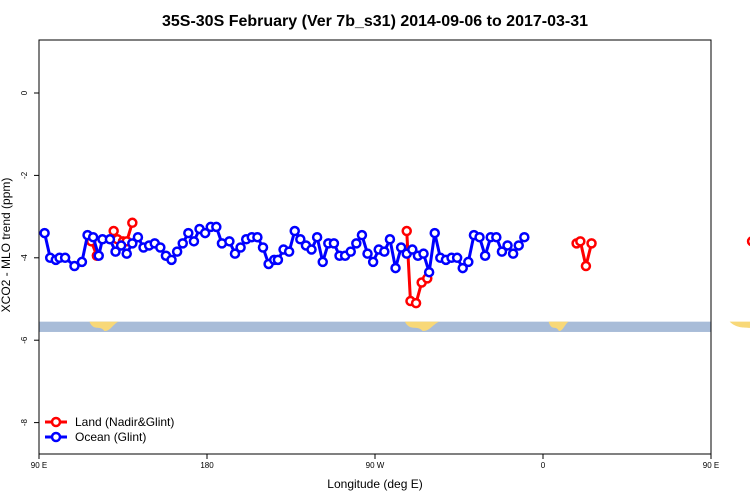 This screenshot has width=750, height=500. I want to click on x-axis-label: Longitude (deg E), so click(374, 484).